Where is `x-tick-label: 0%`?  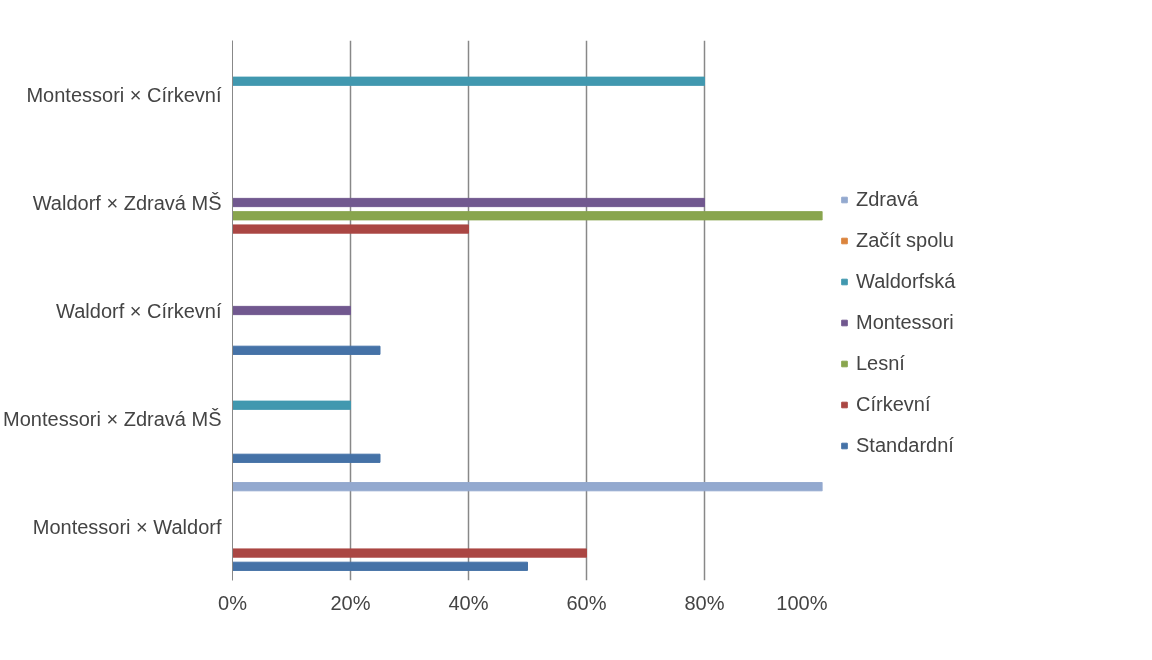 x-tick-label: 0% is located at coordinates (233, 602).